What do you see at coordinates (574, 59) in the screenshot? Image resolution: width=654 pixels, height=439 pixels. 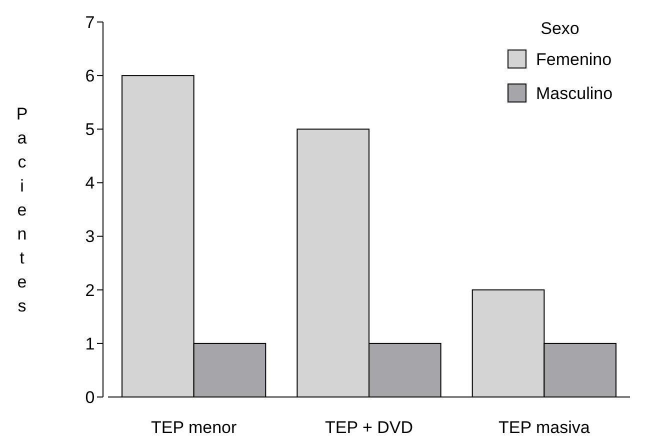 I see `legend-label: Femenino` at bounding box center [574, 59].